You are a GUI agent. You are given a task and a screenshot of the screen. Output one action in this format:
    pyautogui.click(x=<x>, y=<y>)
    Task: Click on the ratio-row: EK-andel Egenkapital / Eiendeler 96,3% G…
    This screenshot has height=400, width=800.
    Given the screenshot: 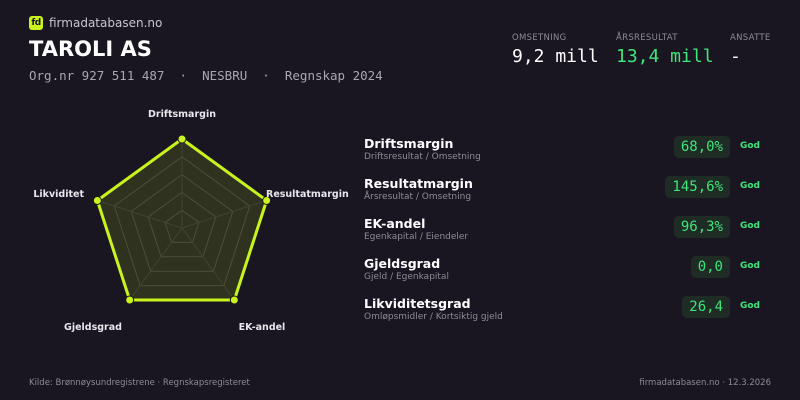 What is the action you would take?
    pyautogui.click(x=569, y=236)
    